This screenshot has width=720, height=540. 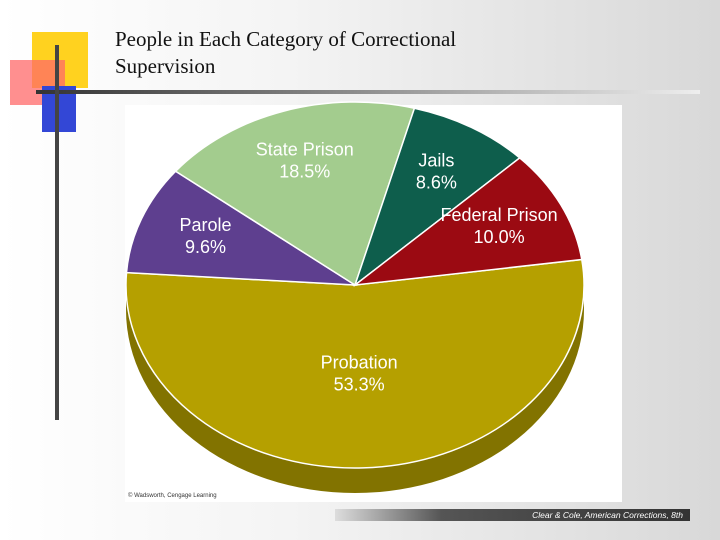 I want to click on slice-label: Jails, so click(x=436, y=161).